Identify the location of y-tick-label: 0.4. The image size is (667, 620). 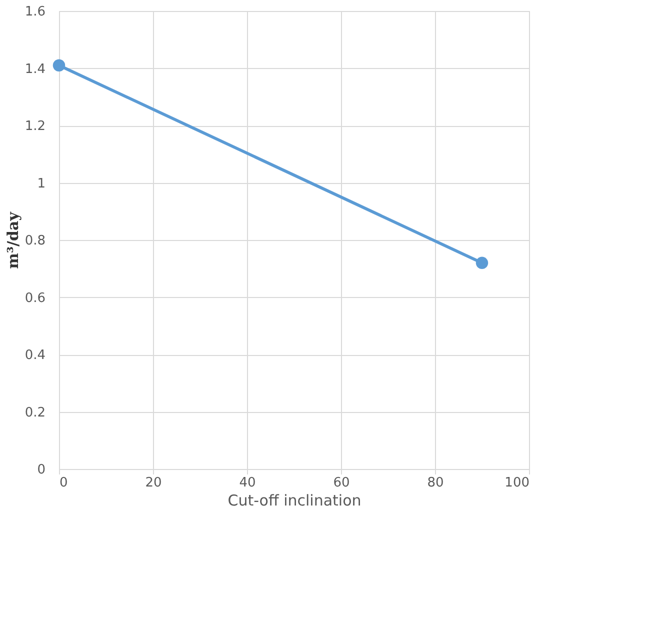
(35, 355).